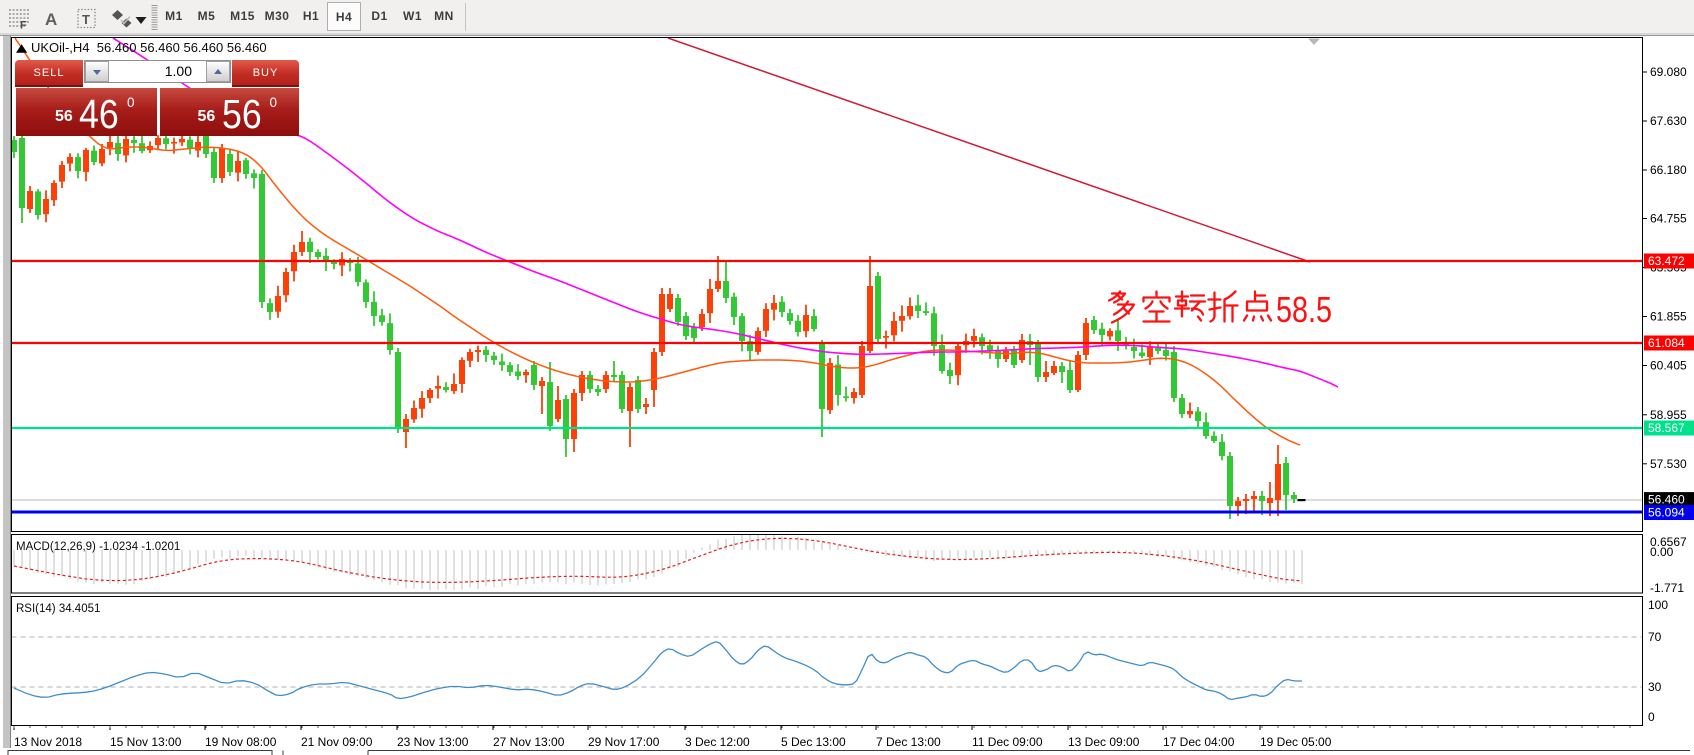  What do you see at coordinates (149, 47) in the screenshot?
I see `svg-text:UKOil-,H4 56.460 56.460 56.46: UKOil-,H4 56.460 56.460 56.460 56.460` at bounding box center [149, 47].